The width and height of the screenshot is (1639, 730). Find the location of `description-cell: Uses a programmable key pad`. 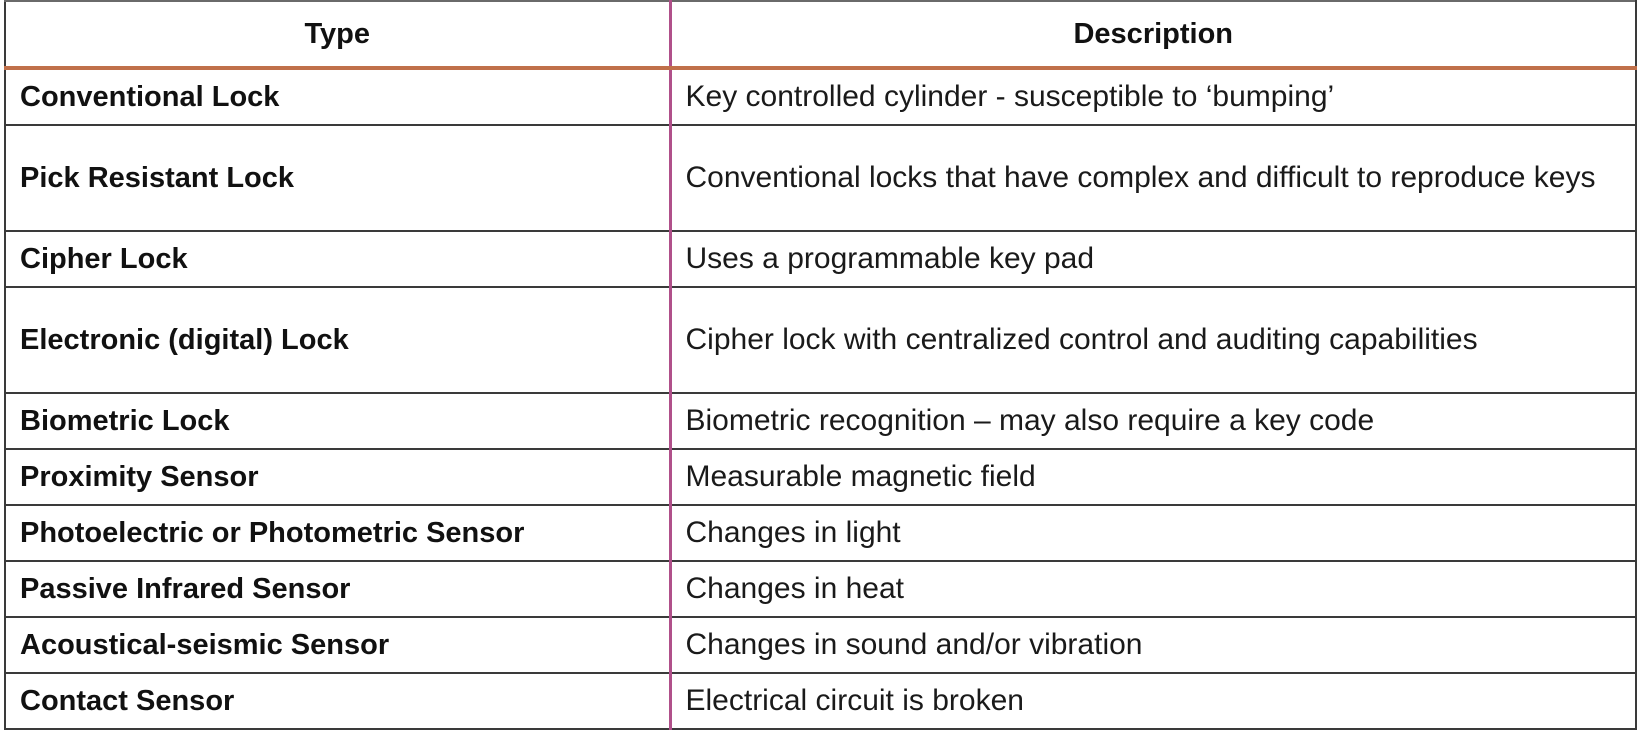

description-cell: Uses a programmable key pad is located at coordinates (1153, 259).